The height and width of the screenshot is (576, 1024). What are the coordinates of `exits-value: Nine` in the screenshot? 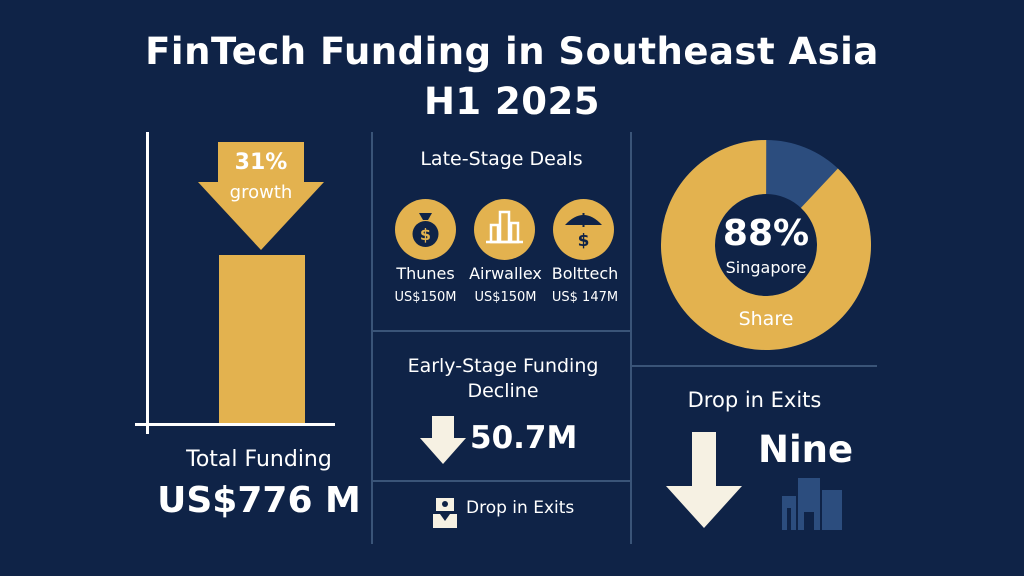 It's located at (806, 449).